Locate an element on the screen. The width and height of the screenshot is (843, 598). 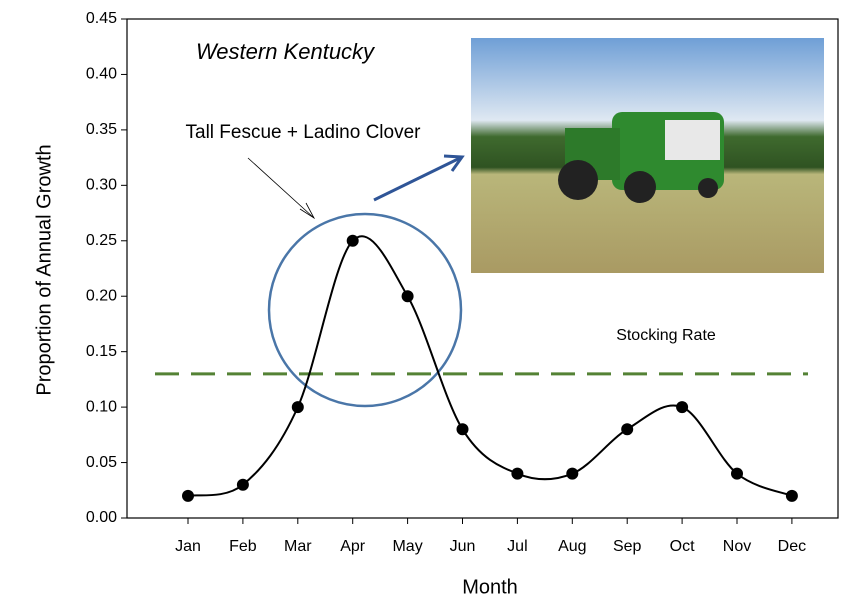
y-tick-label: 0.15 is located at coordinates (101, 351).